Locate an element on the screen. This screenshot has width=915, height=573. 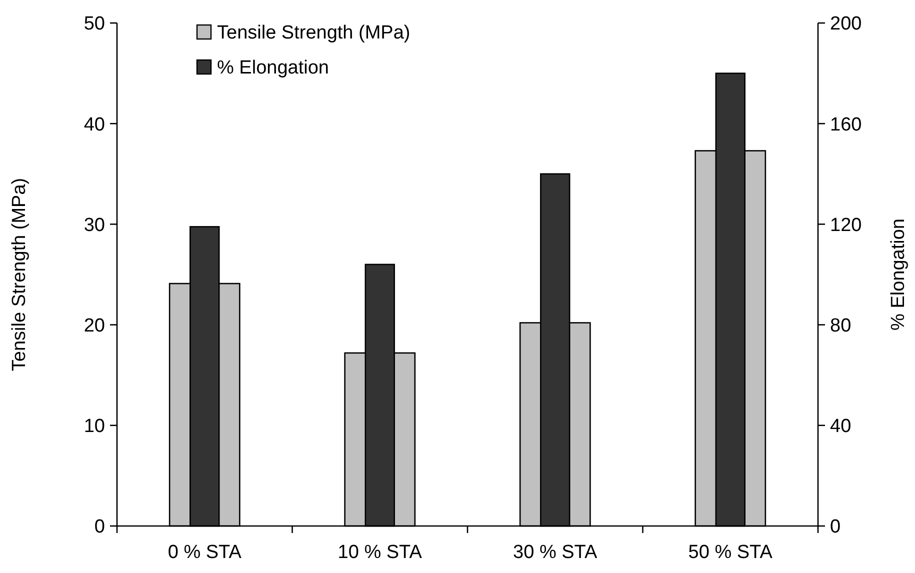
y-tick-label: 0 is located at coordinates (99, 527).